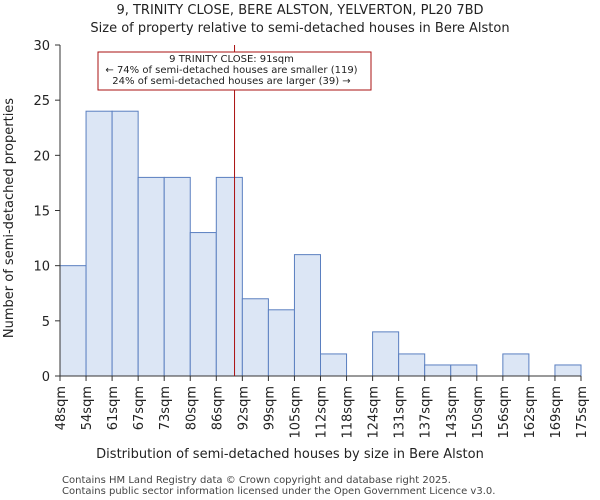 This screenshot has height=500, width=600. I want to click on y-tick-label: 0, so click(46, 377).